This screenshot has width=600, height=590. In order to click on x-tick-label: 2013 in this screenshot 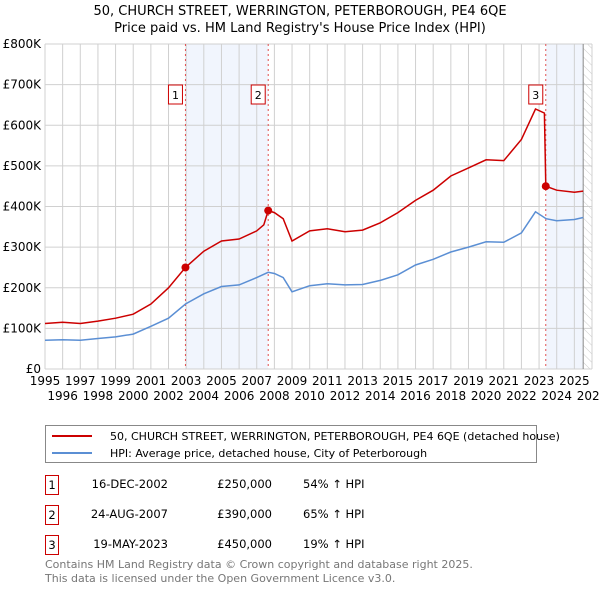, I will do `click(362, 381)`.